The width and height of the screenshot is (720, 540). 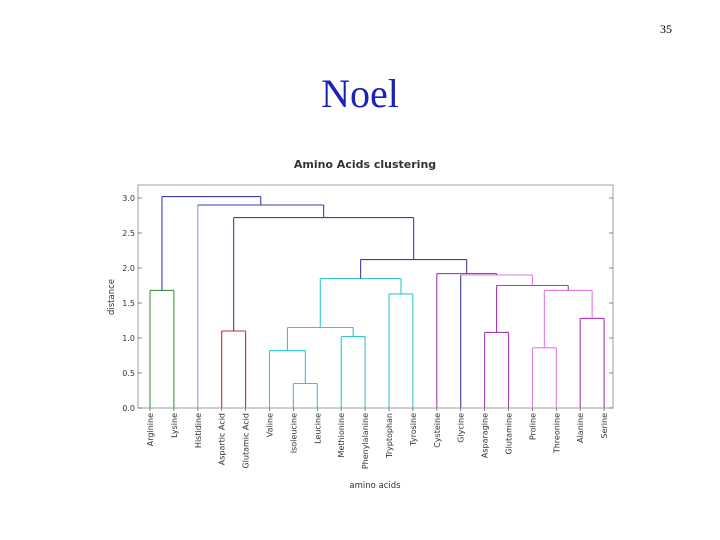 I want to click on x-axis-label: amino acids, so click(x=375, y=486).